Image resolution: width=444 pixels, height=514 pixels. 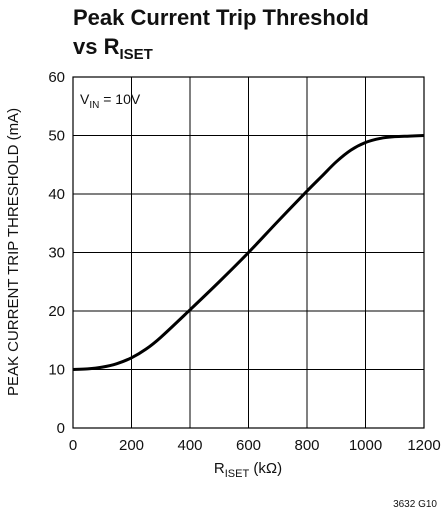 What do you see at coordinates (221, 17) in the screenshot?
I see `chart-title-line-1: Peak Current Trip Threshold` at bounding box center [221, 17].